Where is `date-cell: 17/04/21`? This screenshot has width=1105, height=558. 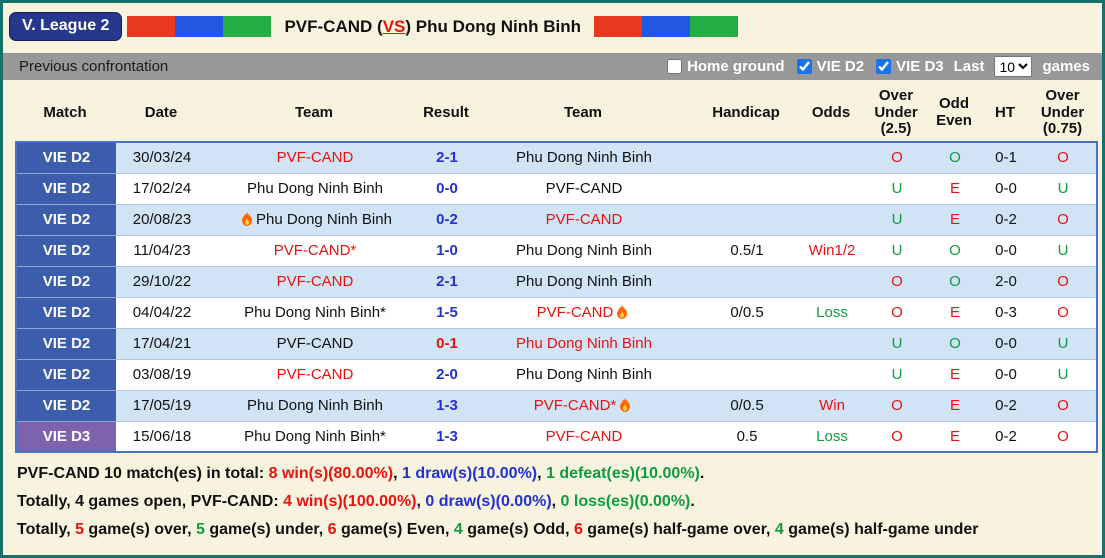
date-cell: 17/04/21 is located at coordinates (162, 344).